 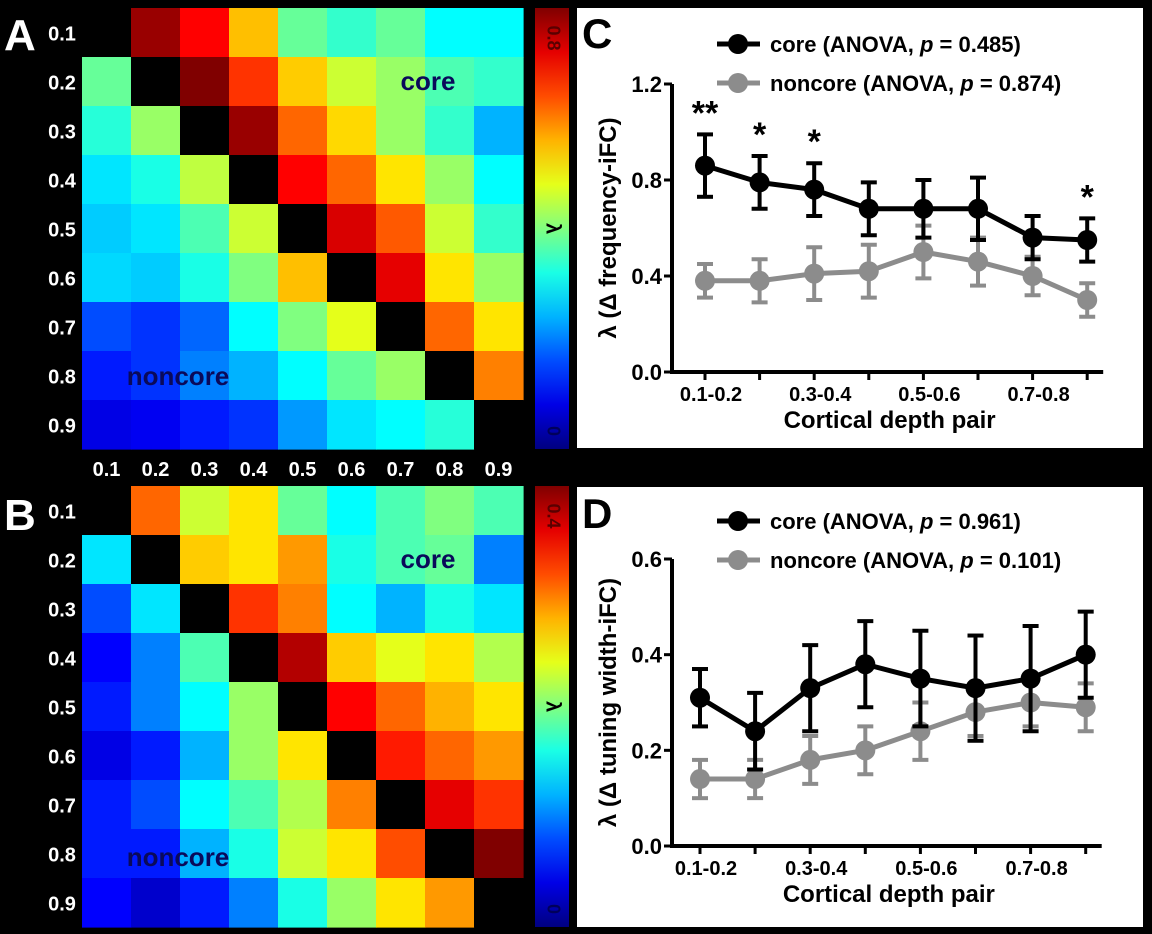 What do you see at coordinates (926, 869) in the screenshot?
I see `x-tick-label: 0.5-0.6` at bounding box center [926, 869].